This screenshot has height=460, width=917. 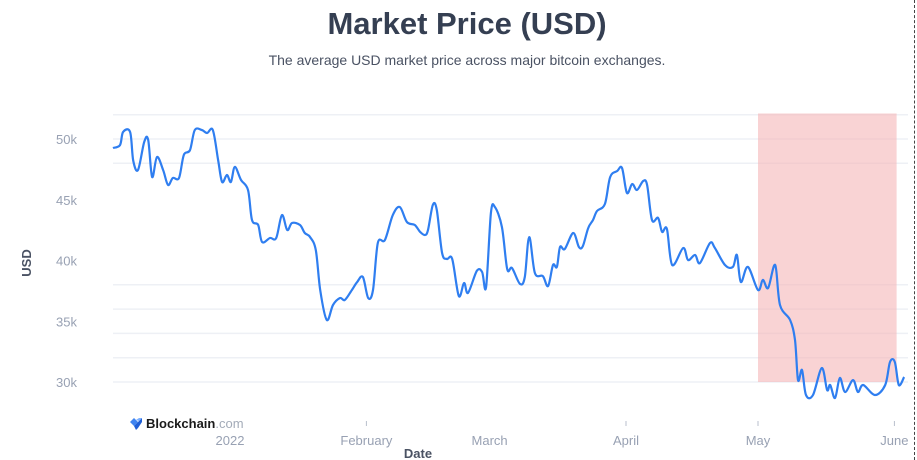 What do you see at coordinates (66, 382) in the screenshot?
I see `y-tick-label: 30k` at bounding box center [66, 382].